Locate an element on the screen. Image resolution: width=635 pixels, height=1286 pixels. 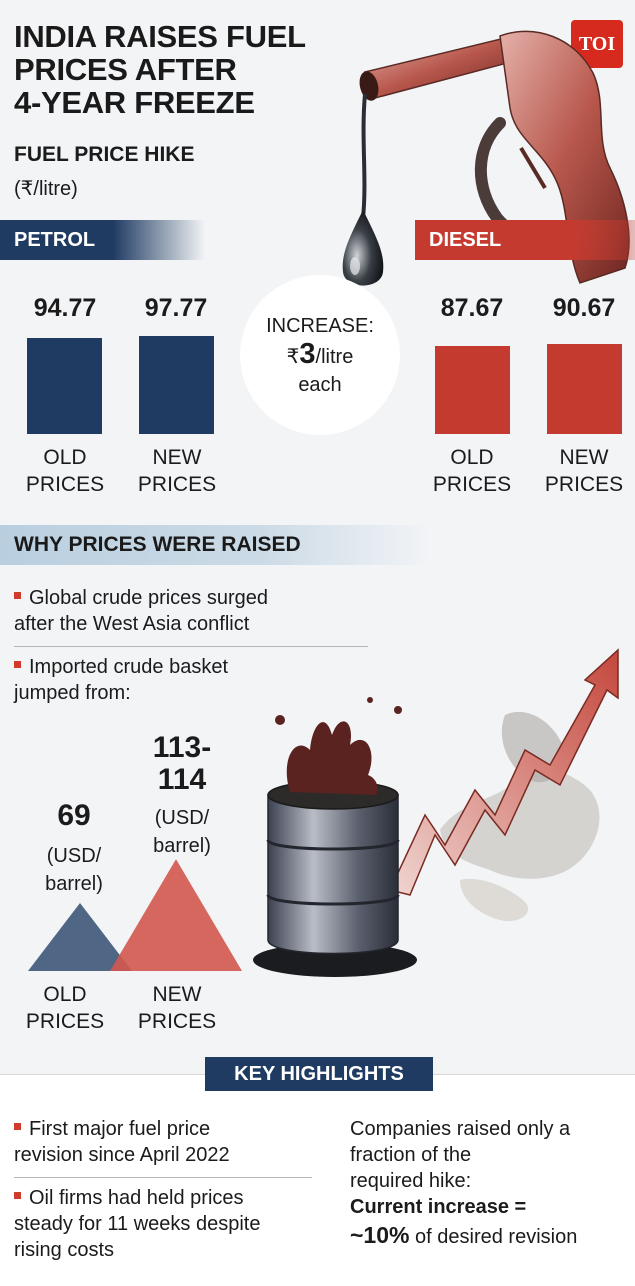
petrol-label: PETROL is located at coordinates (55, 239).